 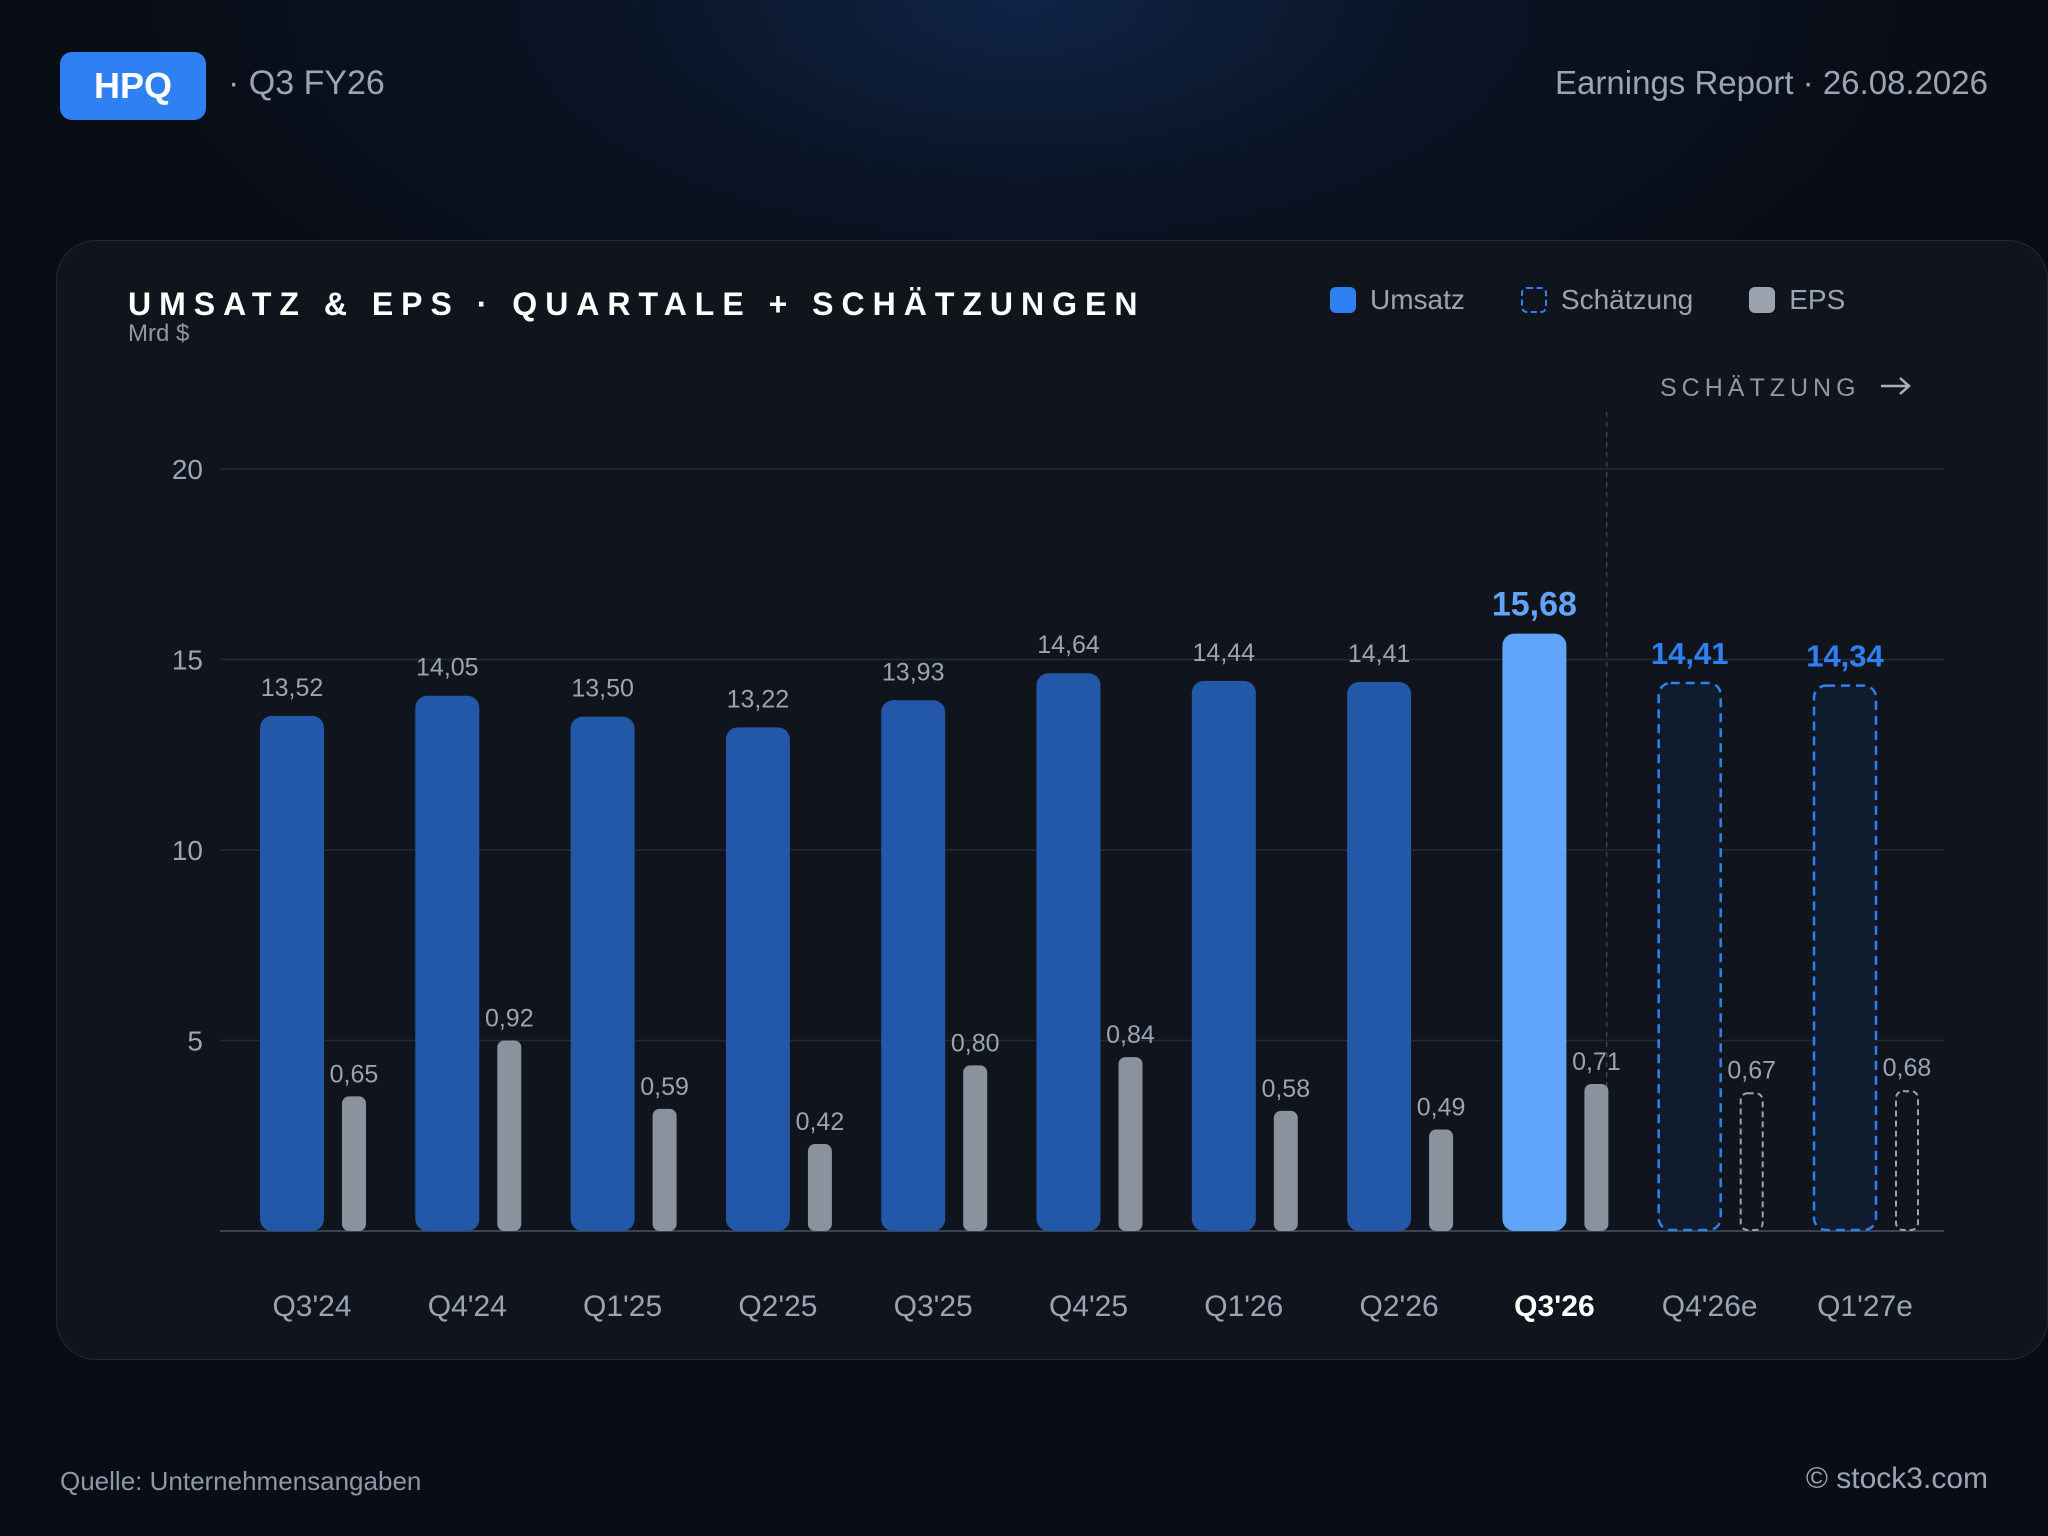 What do you see at coordinates (241, 1481) in the screenshot?
I see `source-note: Quelle: Unternehmensangaben` at bounding box center [241, 1481].